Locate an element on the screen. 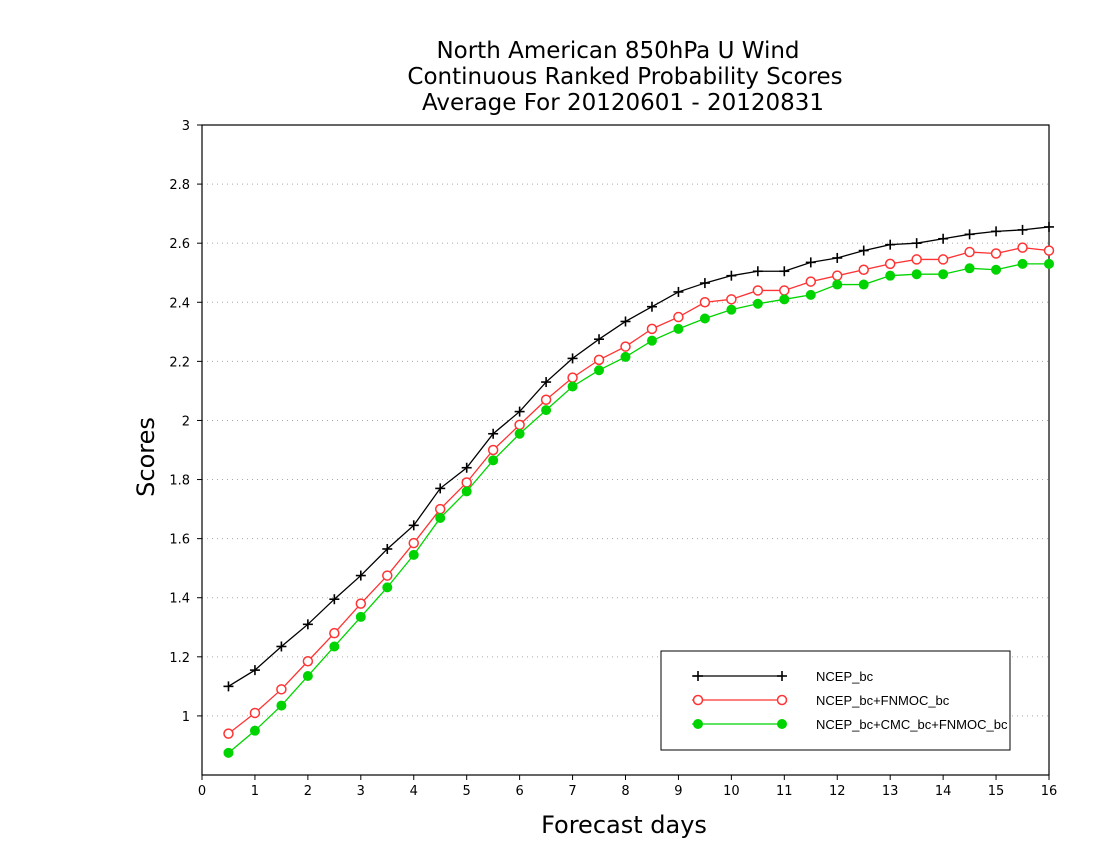 This screenshot has height=850, width=1100. x-tick-label: 9 is located at coordinates (678, 791).